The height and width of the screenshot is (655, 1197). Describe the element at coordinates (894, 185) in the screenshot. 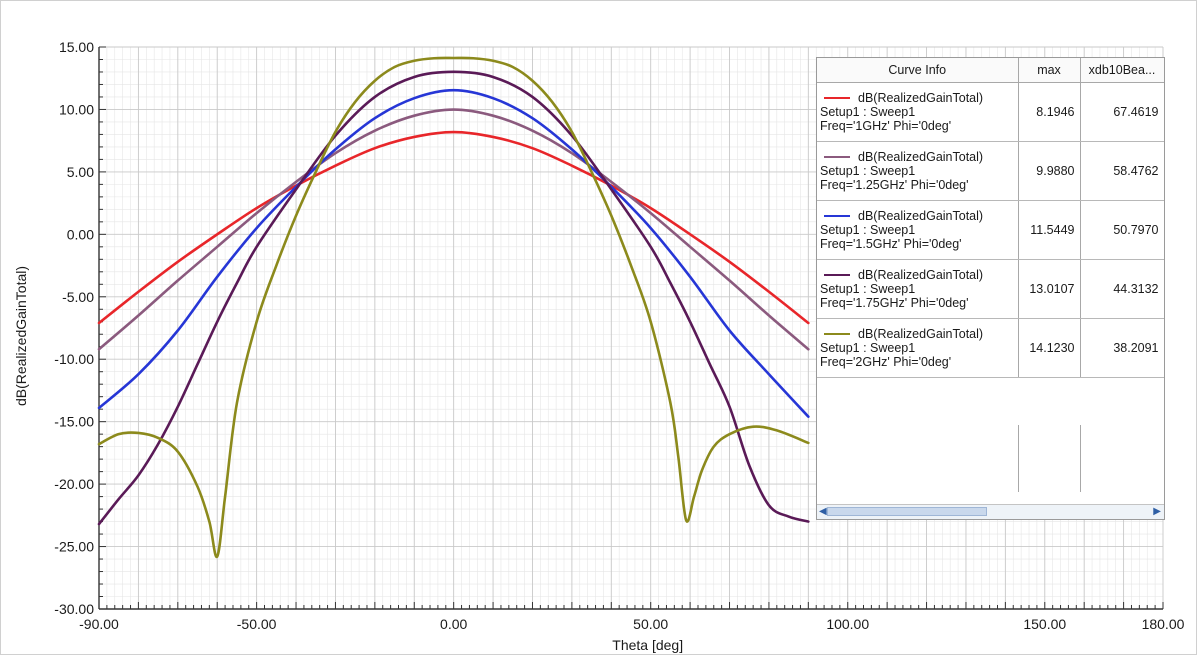

I see `curve-variables: Freq='1.25GHz' Phi='0deg'` at that location.